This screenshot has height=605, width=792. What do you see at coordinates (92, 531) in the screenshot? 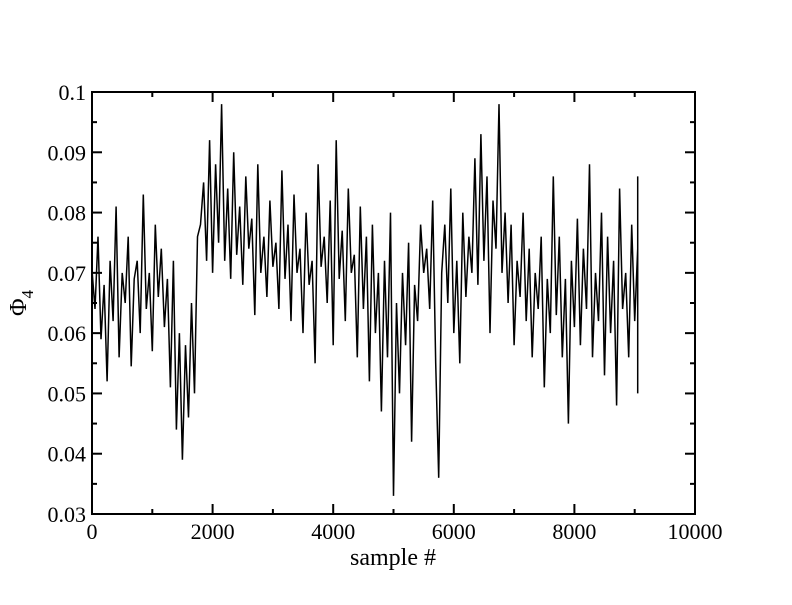
I see `x-tick-label: 0` at bounding box center [92, 531].